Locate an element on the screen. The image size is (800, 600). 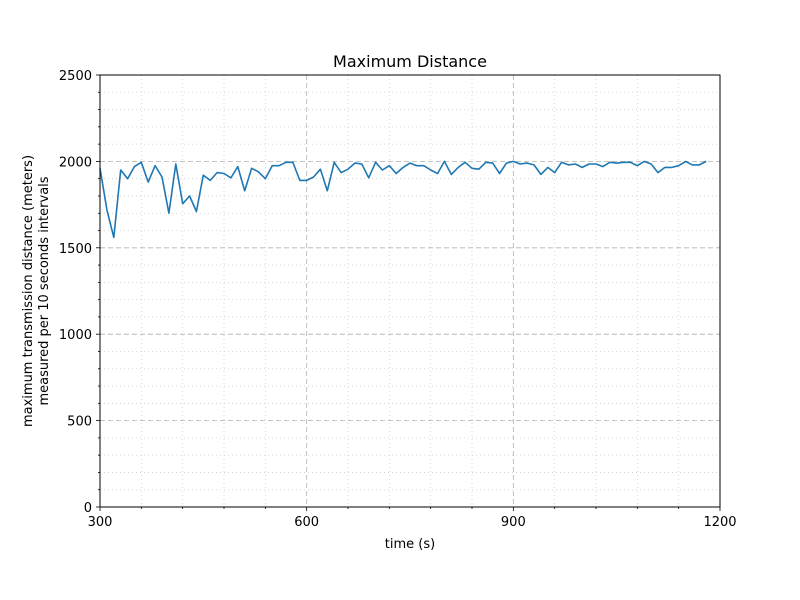
y-axis-label-2: measured per 10 seconds intervals is located at coordinates (44, 290).